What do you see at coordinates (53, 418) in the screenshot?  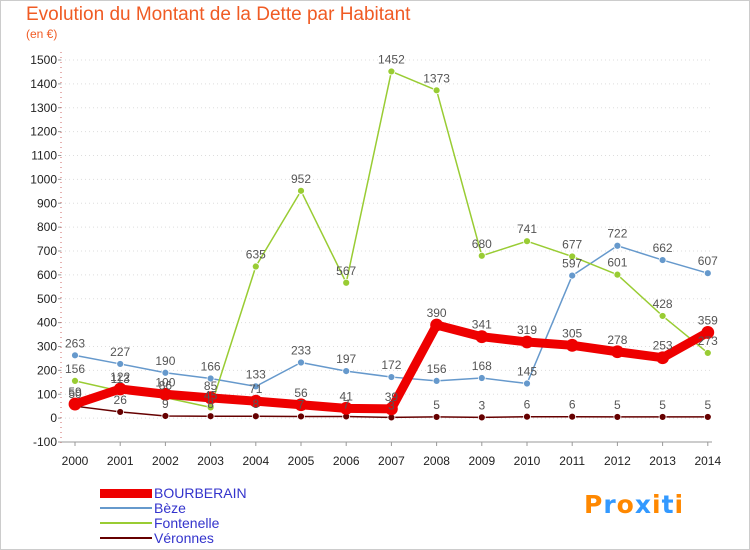 I see `y-tick-label: 0` at bounding box center [53, 418].